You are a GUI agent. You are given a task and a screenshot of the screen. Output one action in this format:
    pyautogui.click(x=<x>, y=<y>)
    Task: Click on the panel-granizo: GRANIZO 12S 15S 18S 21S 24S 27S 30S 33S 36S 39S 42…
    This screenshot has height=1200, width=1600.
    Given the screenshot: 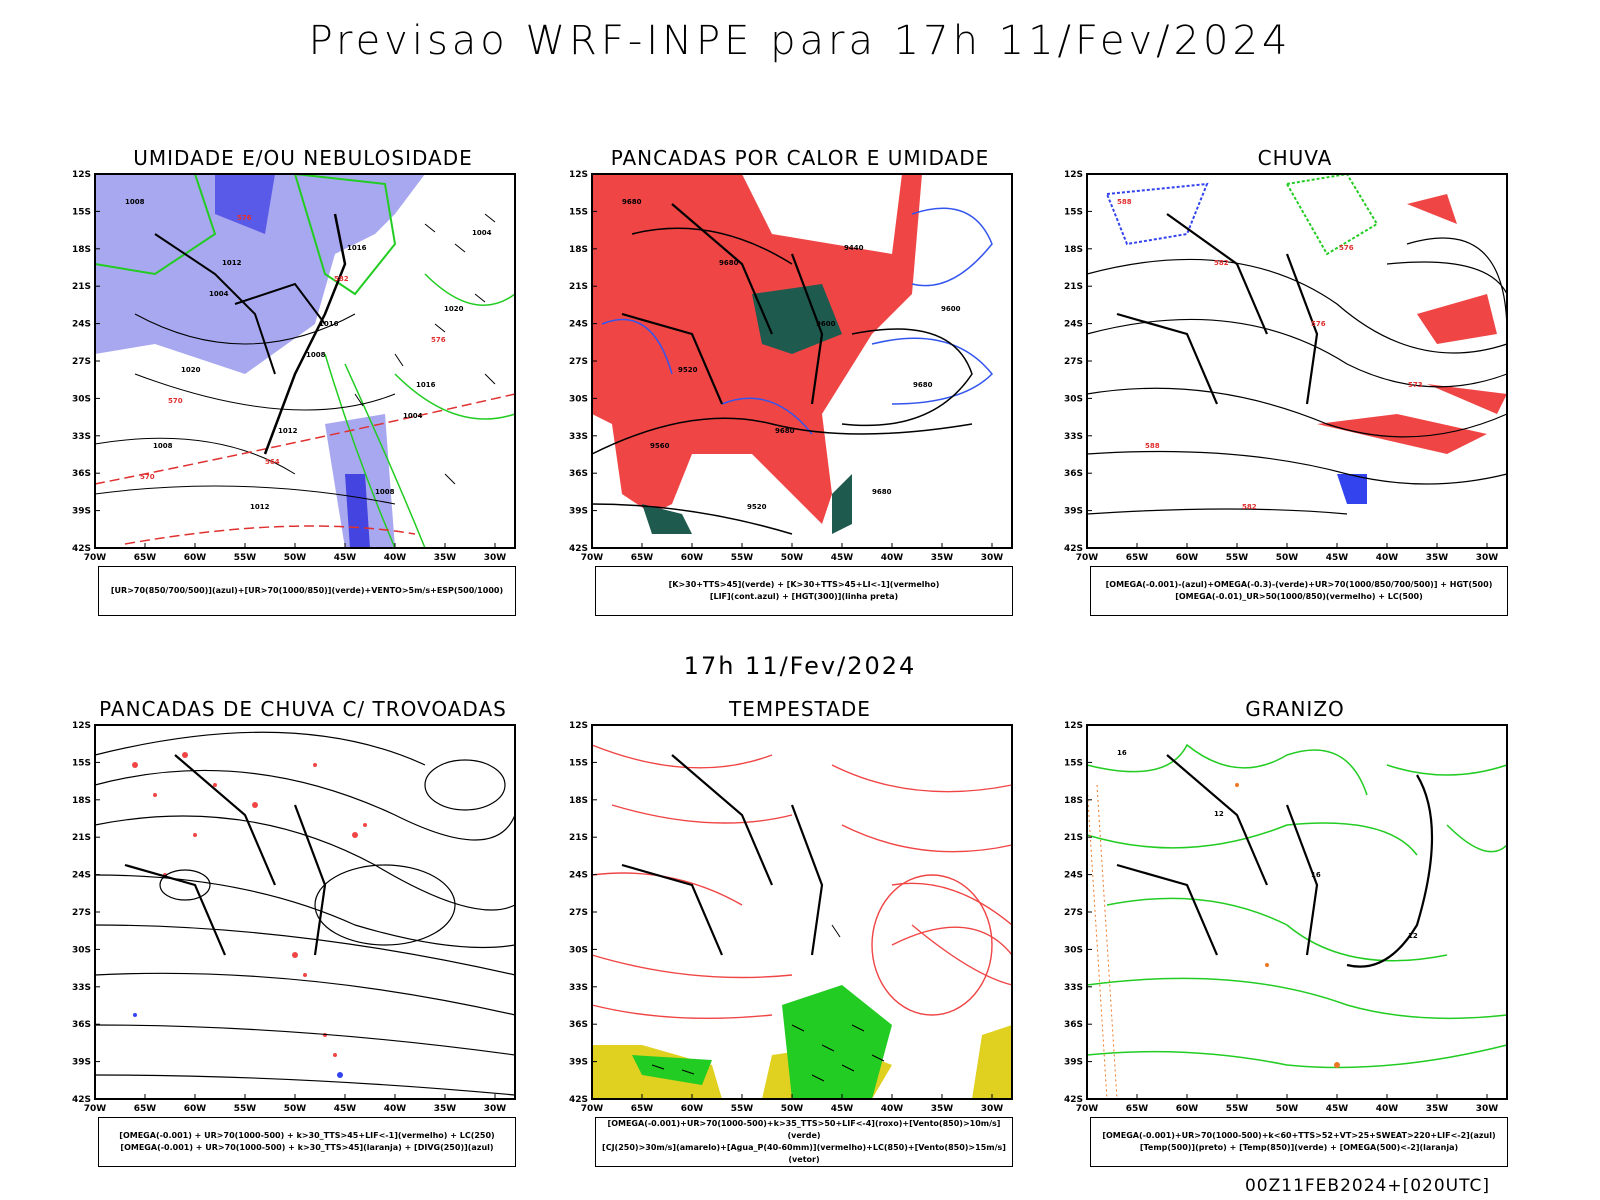 What is the action you would take?
    pyautogui.click(x=1295, y=937)
    